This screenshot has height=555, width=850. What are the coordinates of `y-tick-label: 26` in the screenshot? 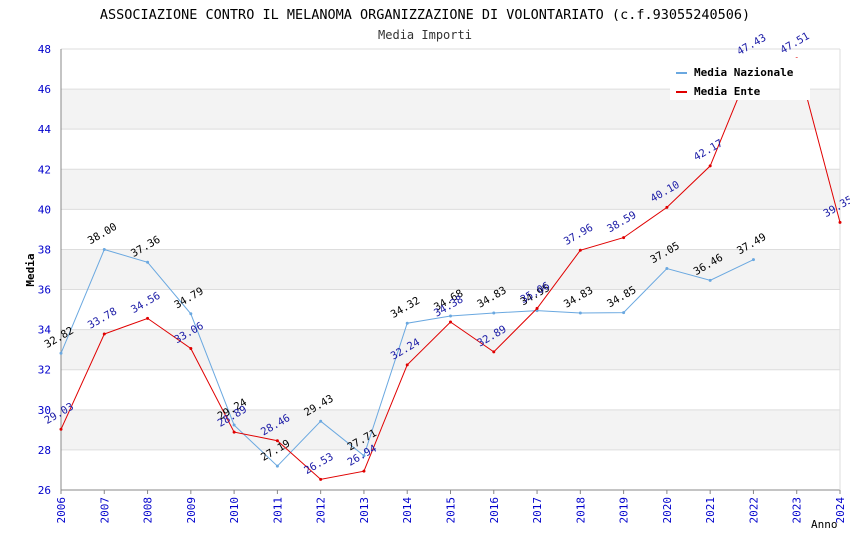 It's located at (44, 490).